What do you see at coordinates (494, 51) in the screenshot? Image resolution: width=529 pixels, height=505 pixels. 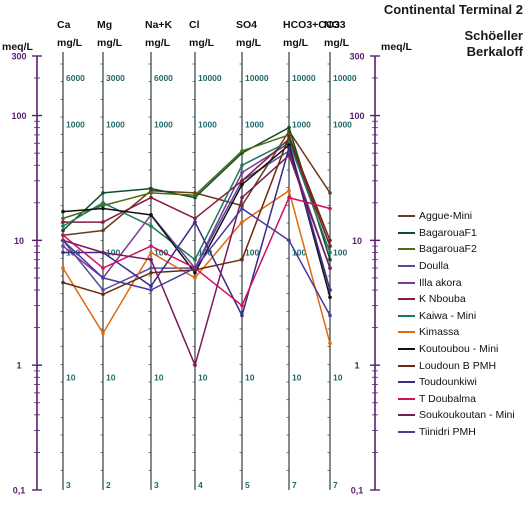 I see `chart-subtitle-2: Berkaloff` at bounding box center [494, 51].